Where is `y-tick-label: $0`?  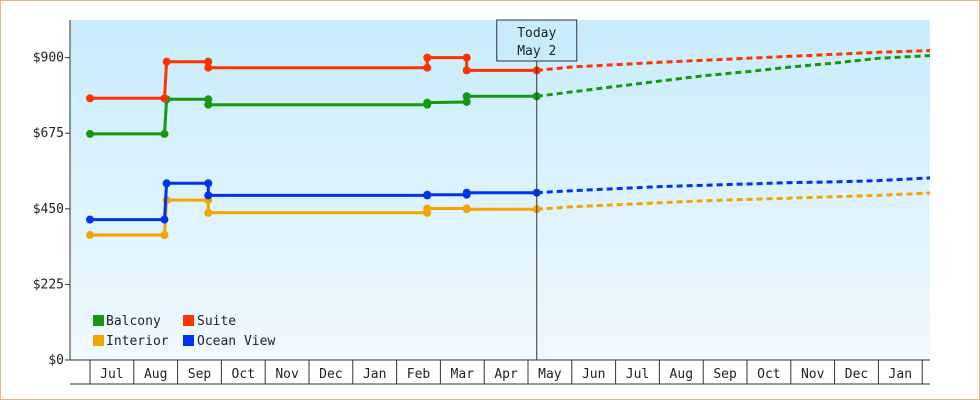 y-tick-label: $0 is located at coordinates (56, 360).